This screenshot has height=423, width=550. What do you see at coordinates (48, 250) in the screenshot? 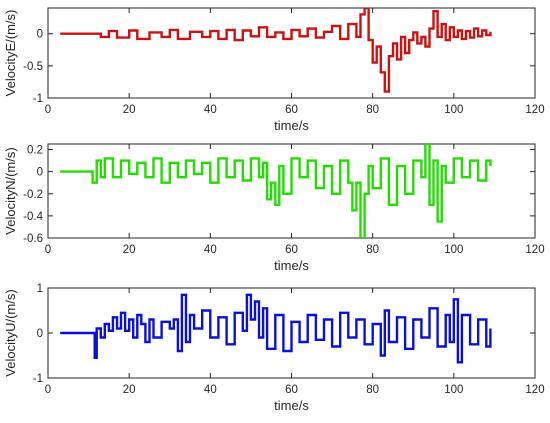
I see `x-tick-label-north: 0` at bounding box center [48, 250].